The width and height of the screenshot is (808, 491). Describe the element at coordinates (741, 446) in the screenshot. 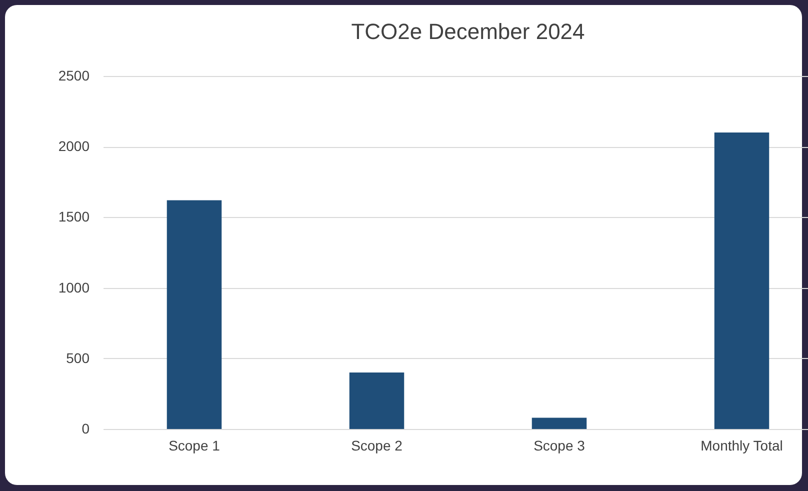

I see `x-tick-label: Monthly Total` at that location.